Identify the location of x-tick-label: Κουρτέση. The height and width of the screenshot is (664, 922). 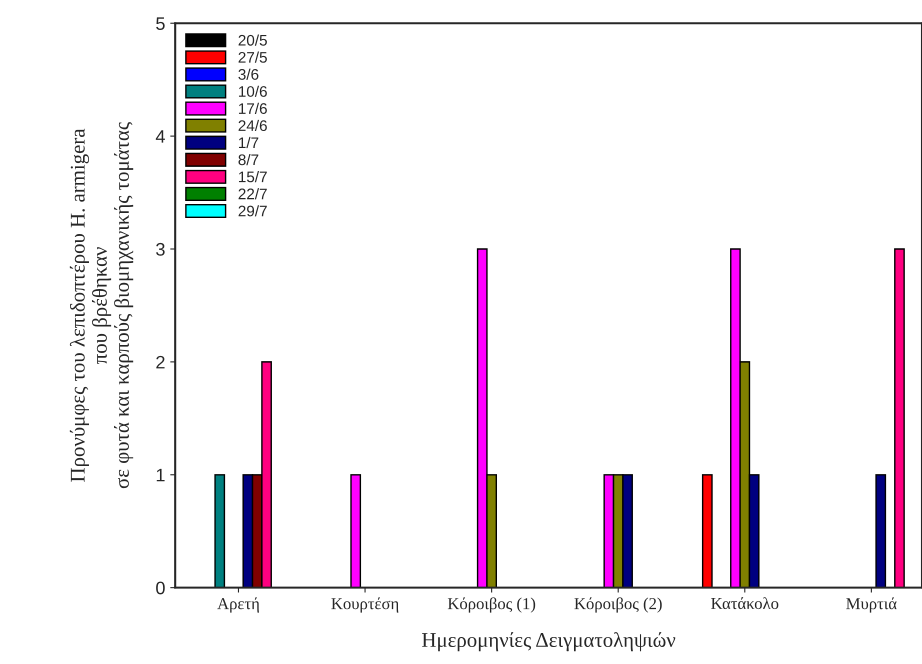
(364, 605).